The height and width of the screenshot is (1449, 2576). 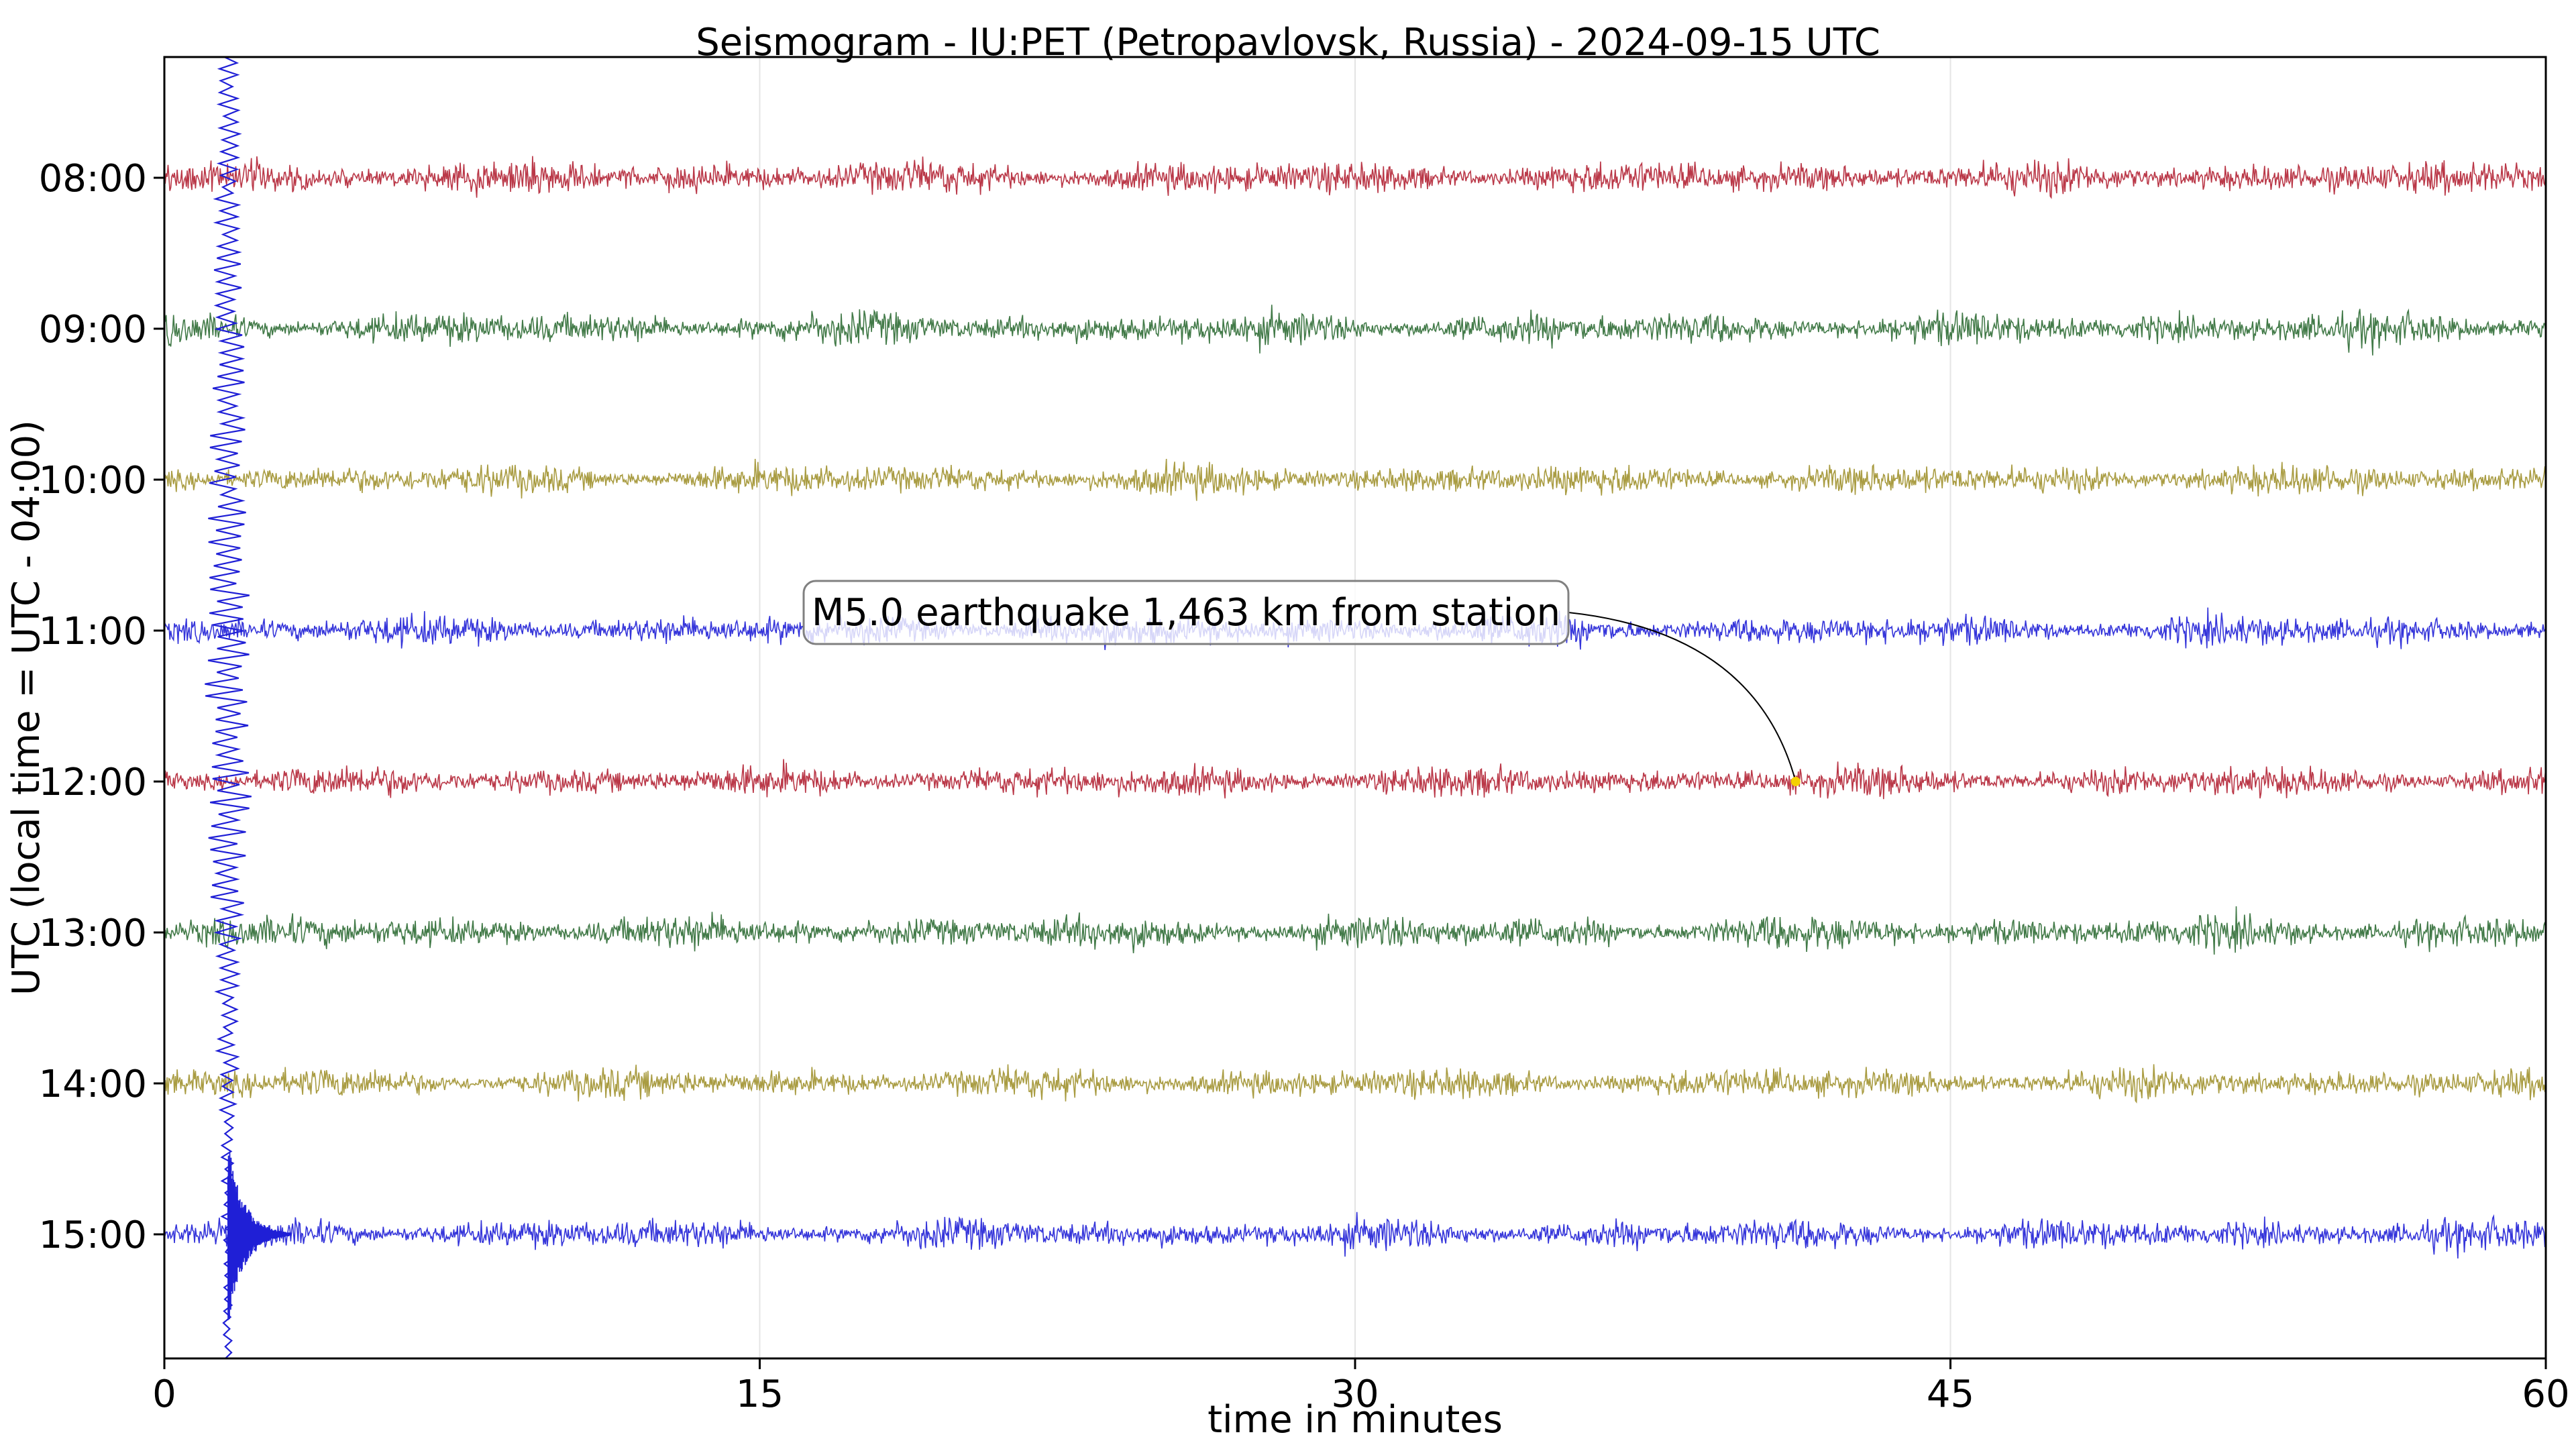 What do you see at coordinates (1301, 683) in the screenshot?
I see `annotation-layer: M5.0 earthquake 1,463 km from station` at bounding box center [1301, 683].